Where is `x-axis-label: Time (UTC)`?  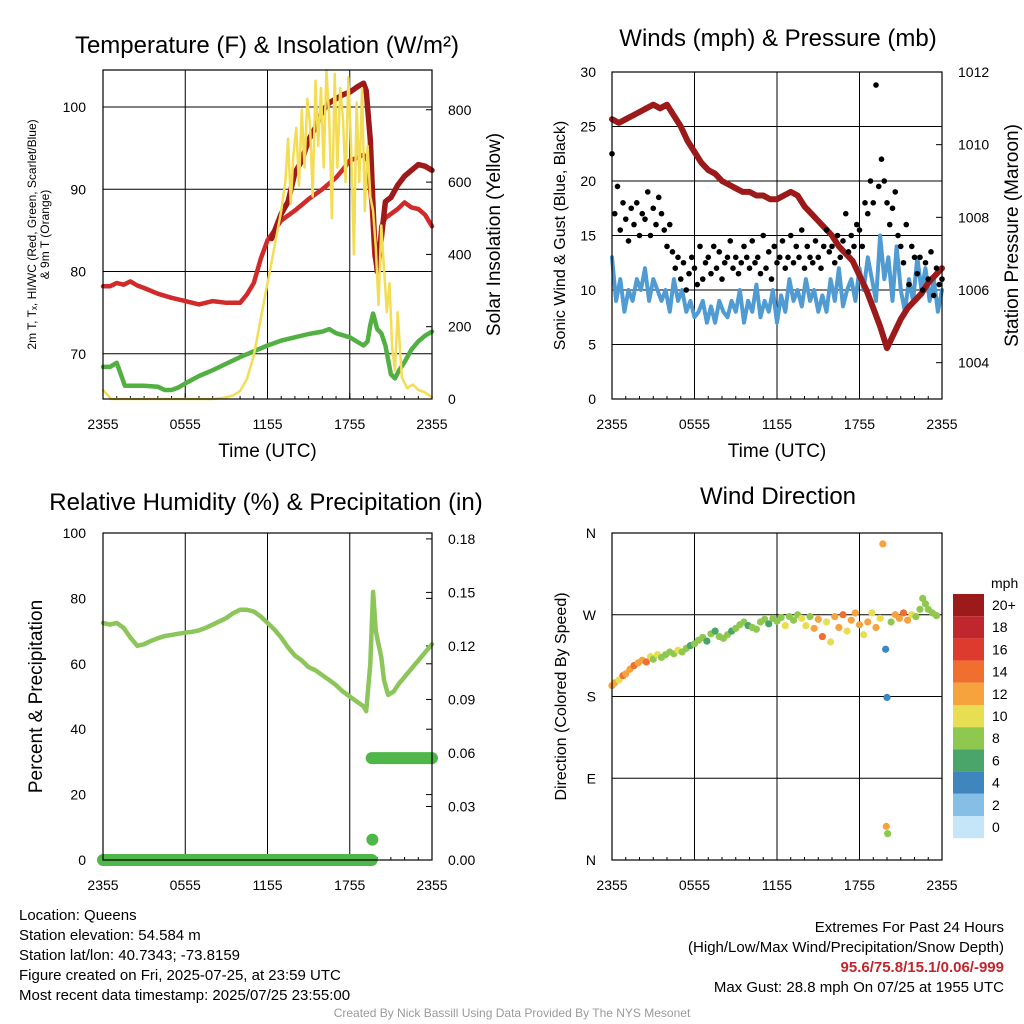
x-axis-label: Time (UTC) is located at coordinates (267, 451).